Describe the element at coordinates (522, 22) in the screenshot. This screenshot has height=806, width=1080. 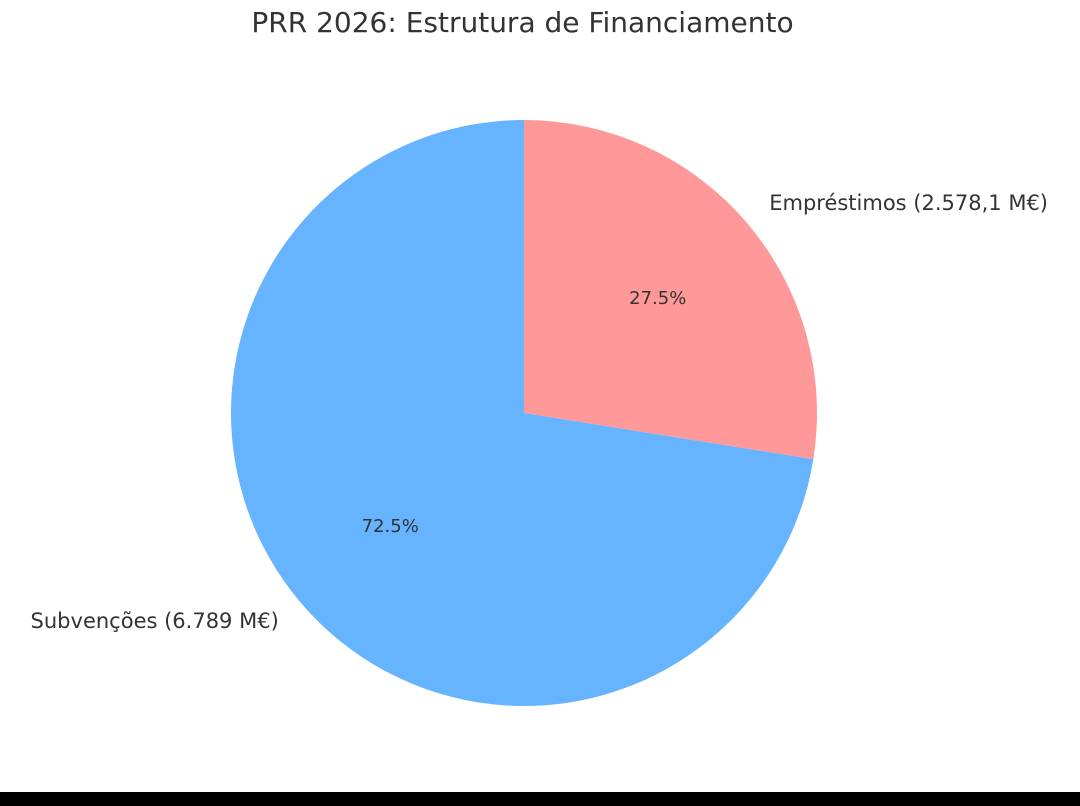
I see `chart-title: PRR 2026: Estrutura de Financiamento` at that location.